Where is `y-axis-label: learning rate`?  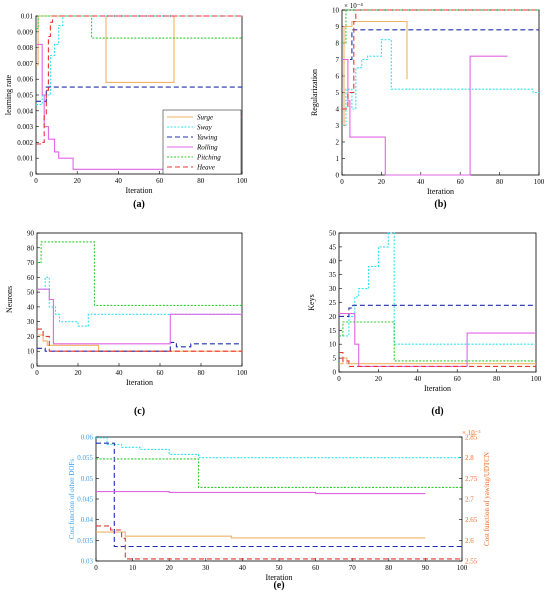 y-axis-label: learning rate is located at coordinates (8, 94).